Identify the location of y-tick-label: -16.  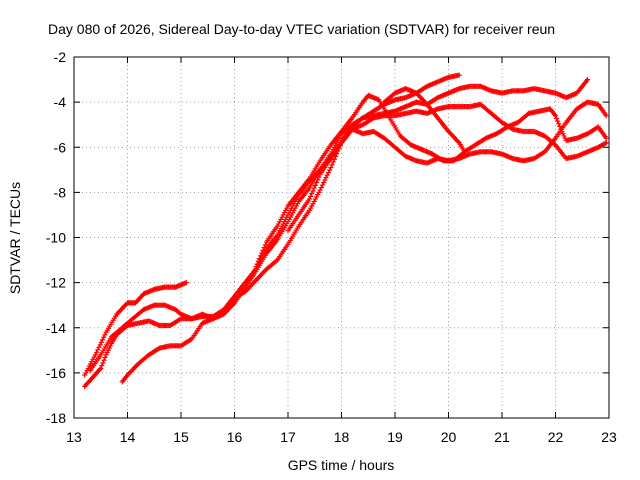
(56, 373).